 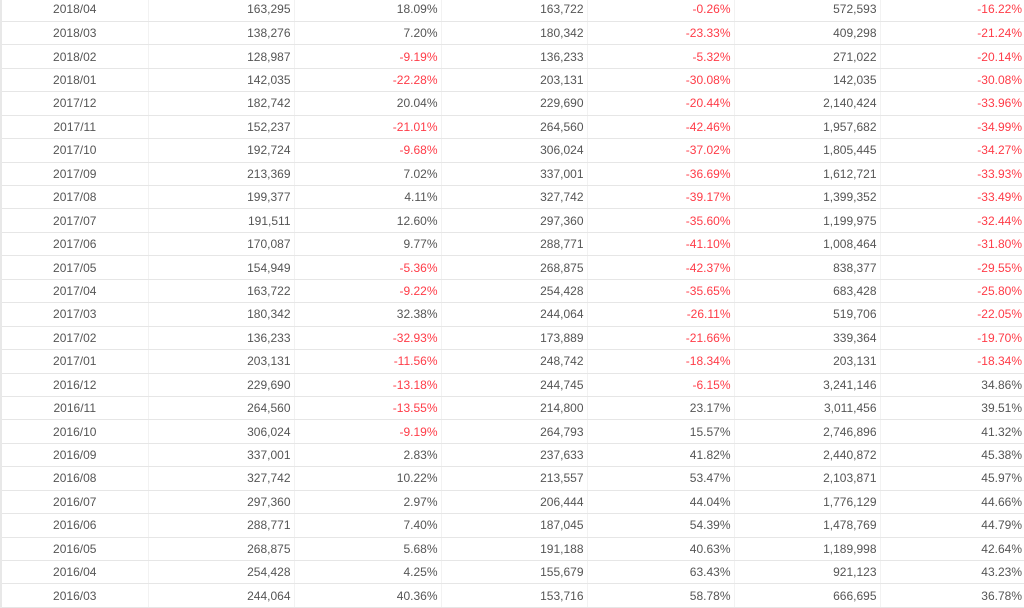 I want to click on cumulative-change-cell: 41.32%, so click(x=952, y=431).